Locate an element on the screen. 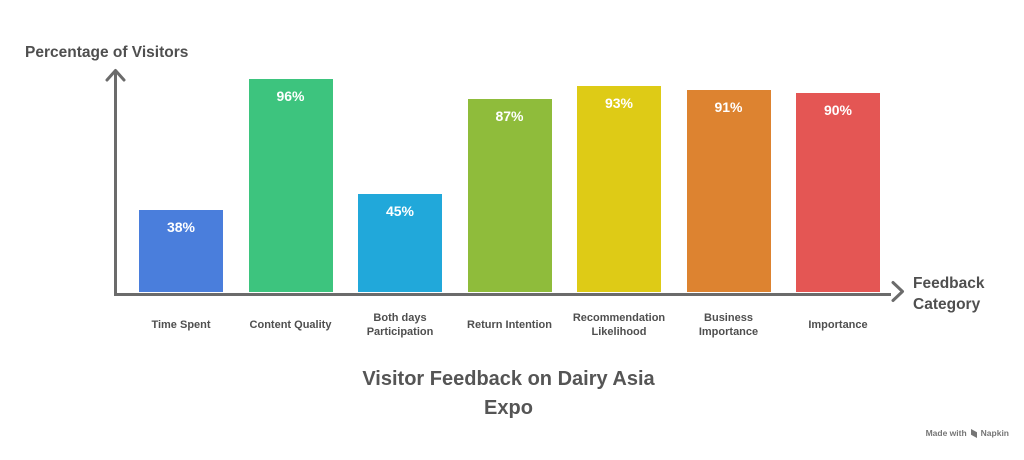  bar: 96% is located at coordinates (290, 185).